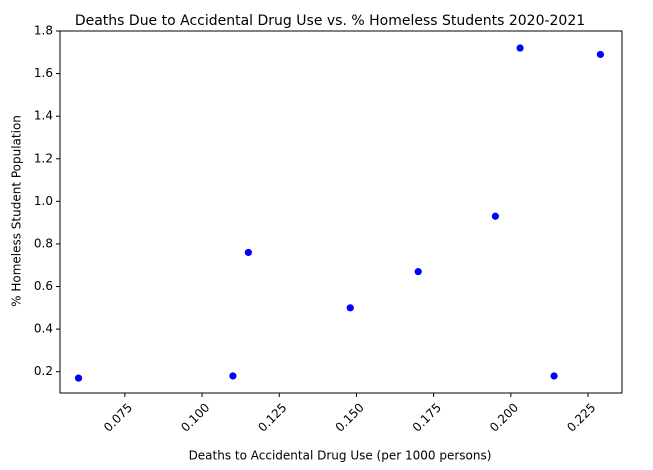  Describe the element at coordinates (43, 243) in the screenshot. I see `y-tick-label: 0.8` at that location.